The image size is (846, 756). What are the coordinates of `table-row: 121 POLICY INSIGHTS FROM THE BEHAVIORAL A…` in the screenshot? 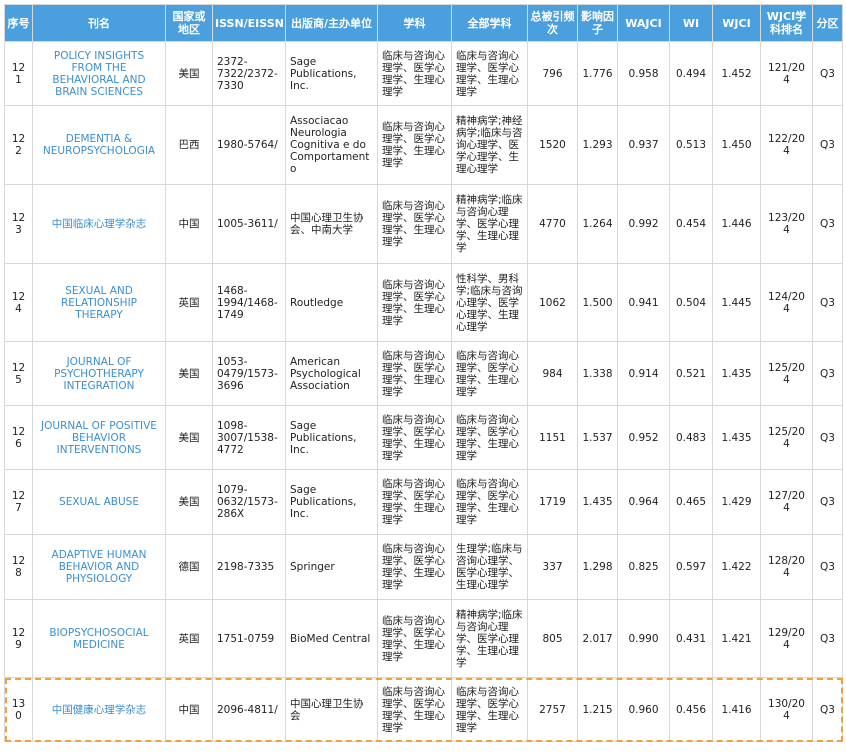 It's located at (423, 73).